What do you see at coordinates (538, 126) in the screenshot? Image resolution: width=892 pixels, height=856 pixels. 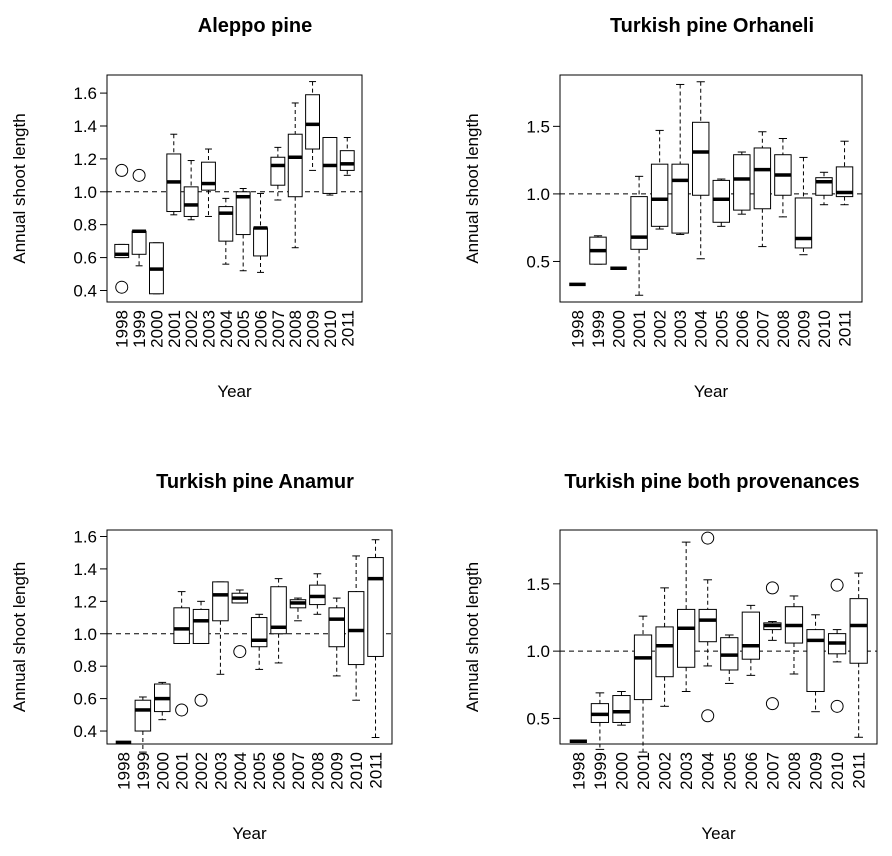 I see `y-tick-label: 1.5` at bounding box center [538, 126].